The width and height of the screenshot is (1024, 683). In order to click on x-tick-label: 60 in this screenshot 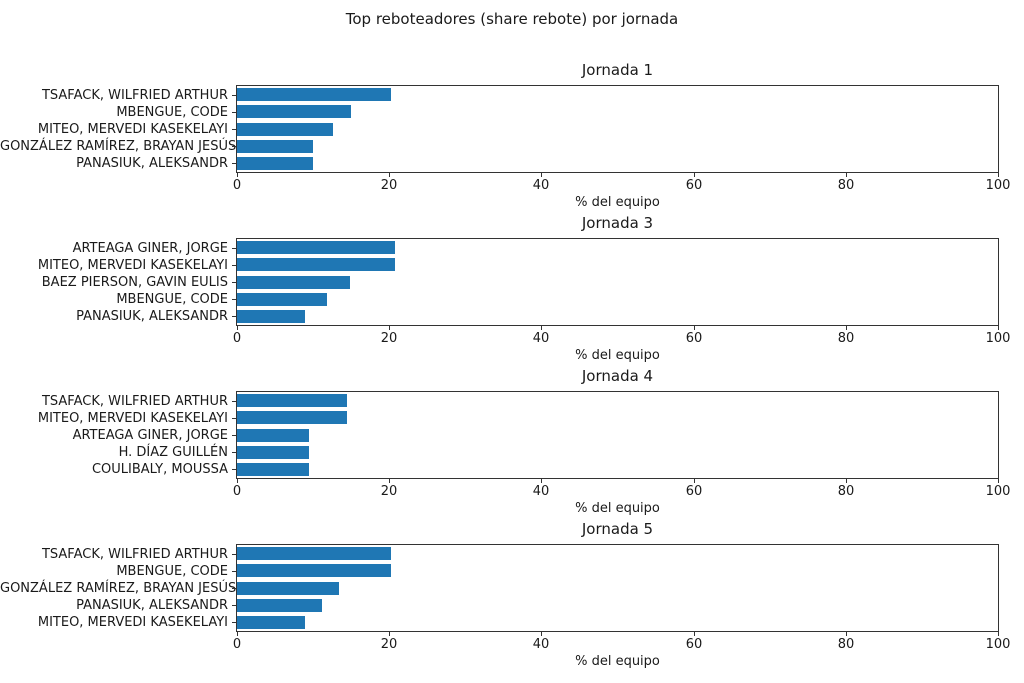, I will do `click(694, 491)`.